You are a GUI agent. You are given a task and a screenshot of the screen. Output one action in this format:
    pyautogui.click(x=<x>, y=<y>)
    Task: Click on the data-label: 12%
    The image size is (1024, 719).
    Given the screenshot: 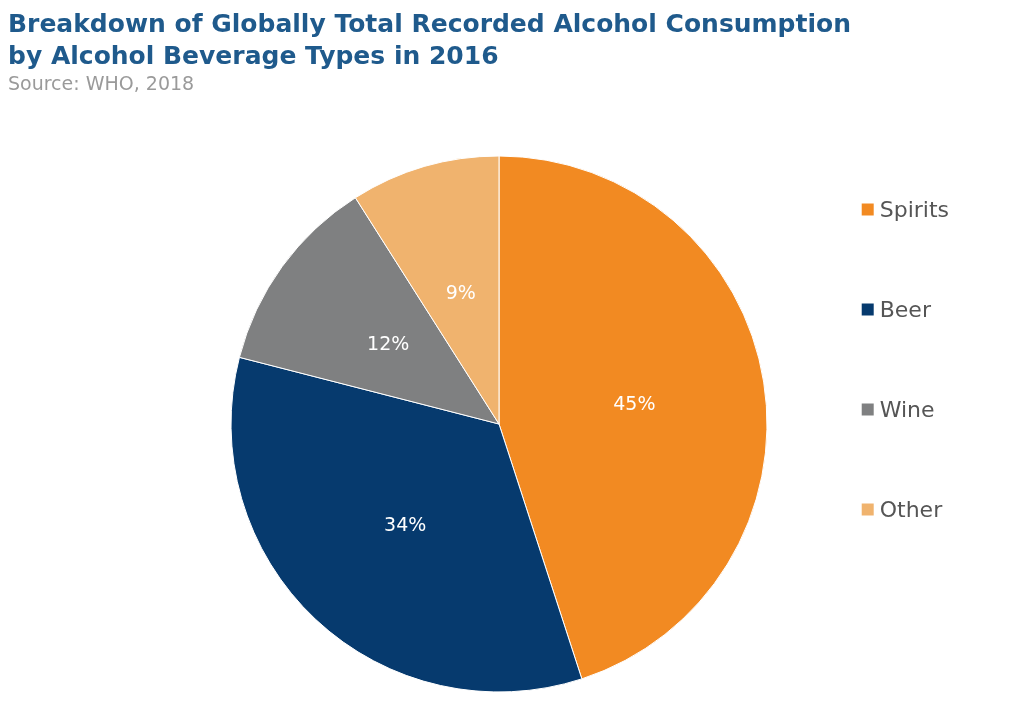 What is the action you would take?
    pyautogui.click(x=388, y=343)
    